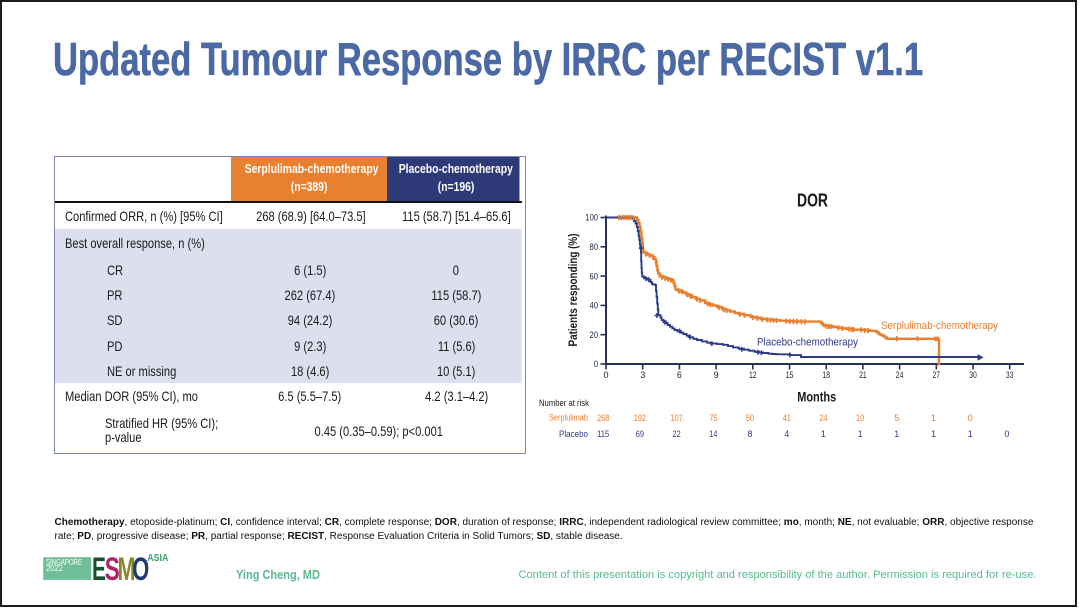  I want to click on svg-text: Serplulimab-chemotherapy, so click(939, 326).